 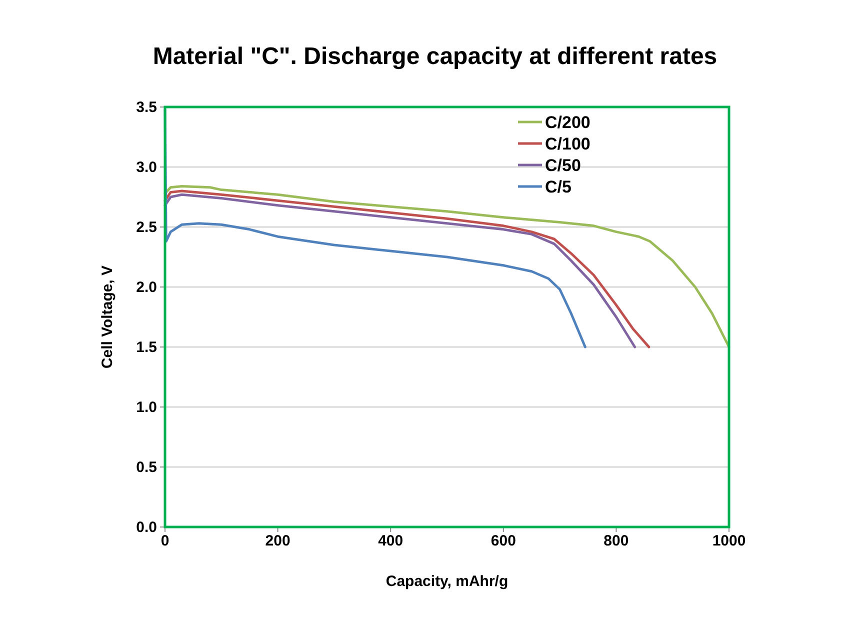 What do you see at coordinates (107, 317) in the screenshot?
I see `y-axis-title: Cell Voltage, V` at bounding box center [107, 317].